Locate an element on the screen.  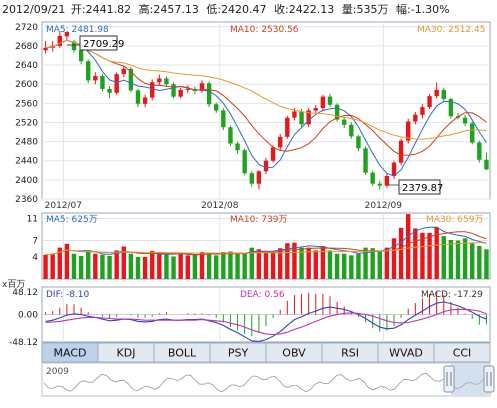
price-tick-label: 2720 is located at coordinates (26, 28).